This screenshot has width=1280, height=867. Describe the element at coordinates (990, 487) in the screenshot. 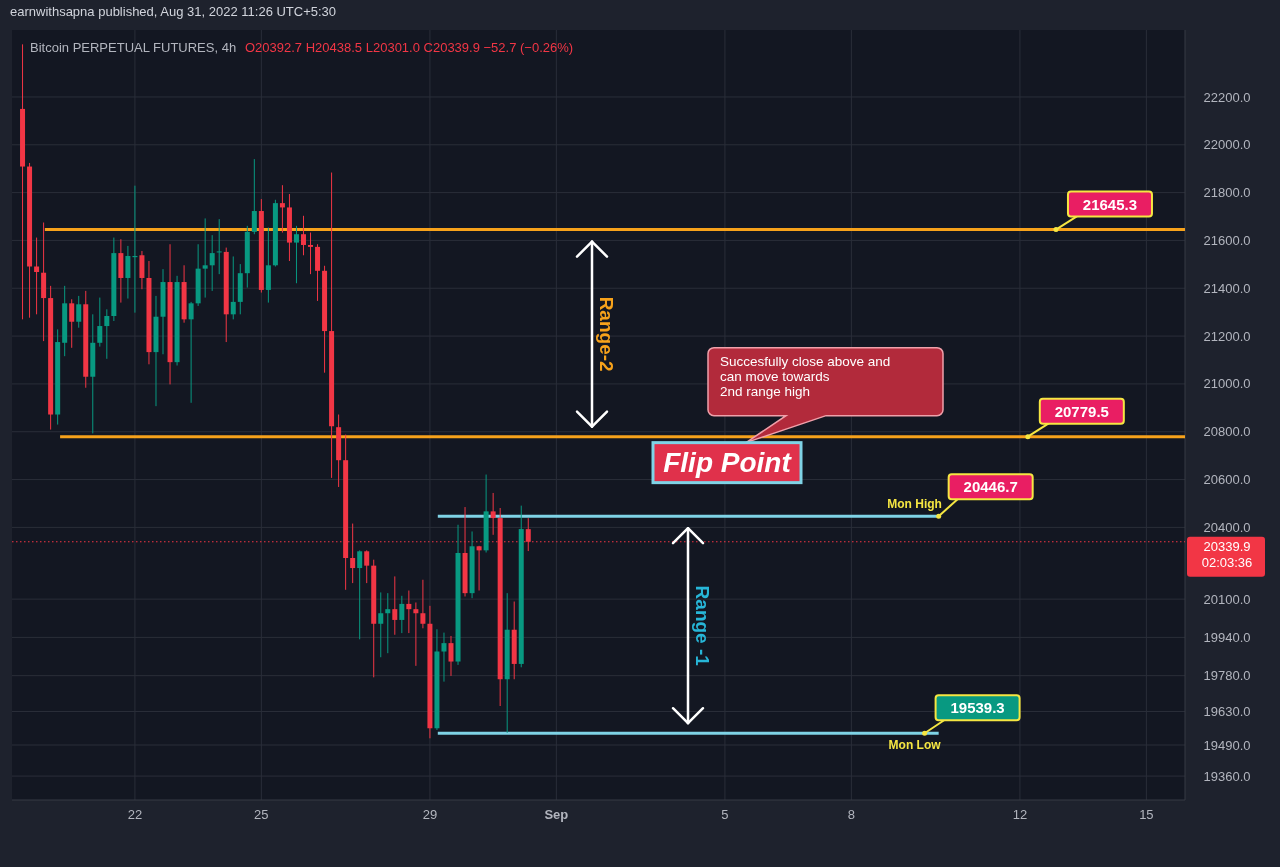

I see `ref-line-label: 20446.7` at that location.